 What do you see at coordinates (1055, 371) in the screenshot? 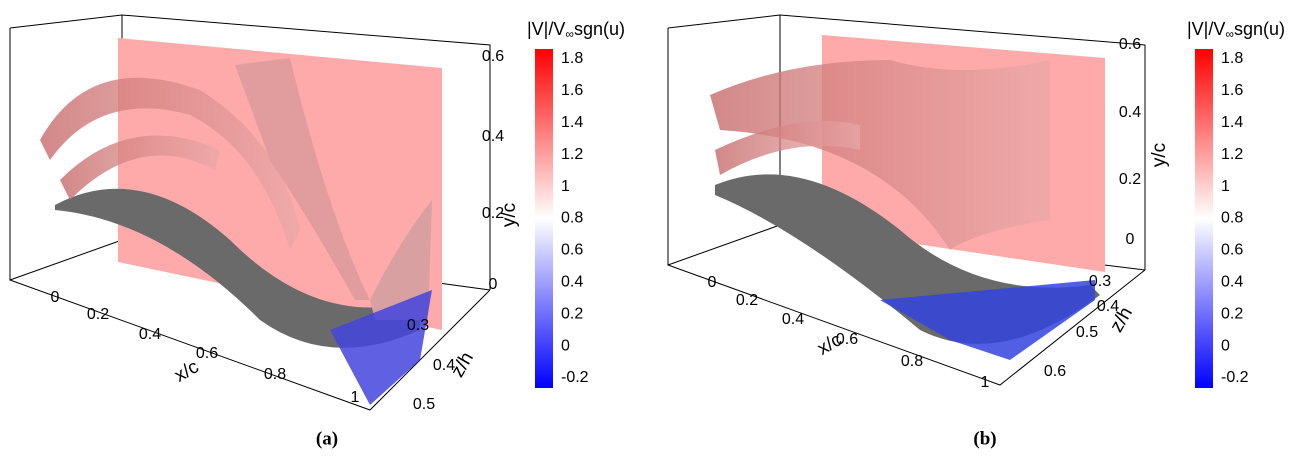
I see `z-axis-tick-label: 0.6` at bounding box center [1055, 371].